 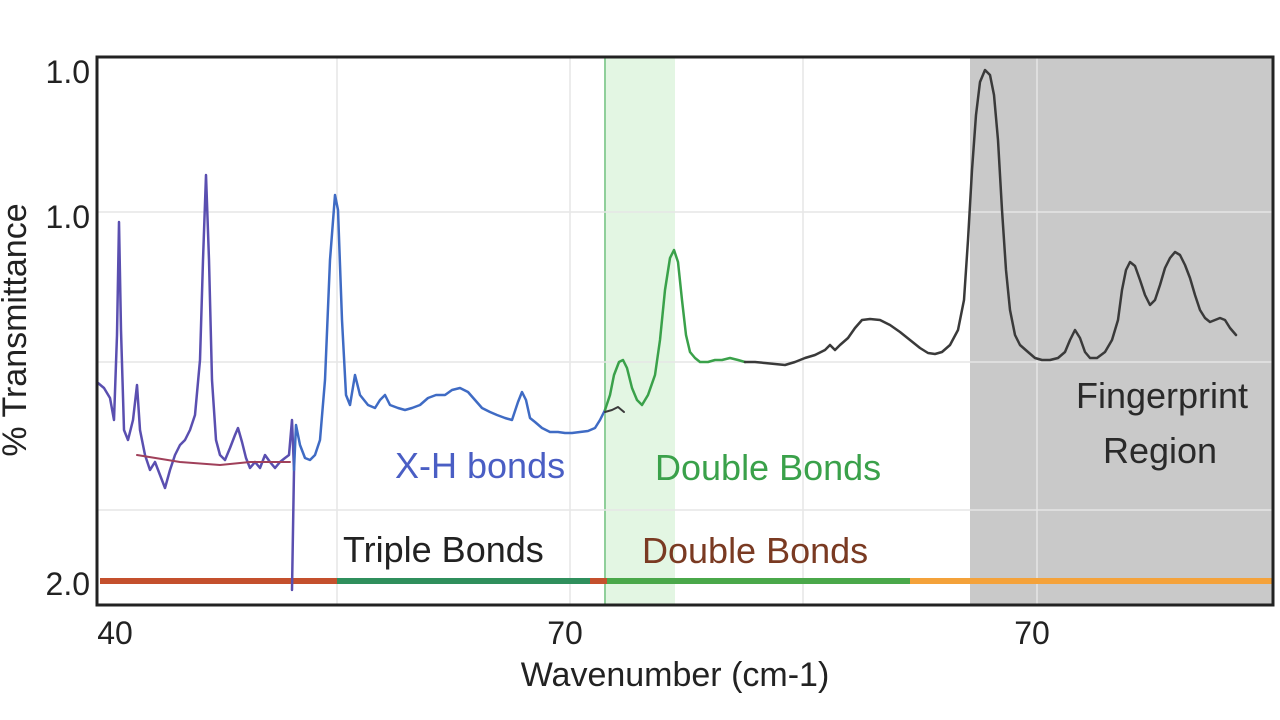 What do you see at coordinates (1162, 395) in the screenshot?
I see `region-label-fingerprint: Fingerprint` at bounding box center [1162, 395].